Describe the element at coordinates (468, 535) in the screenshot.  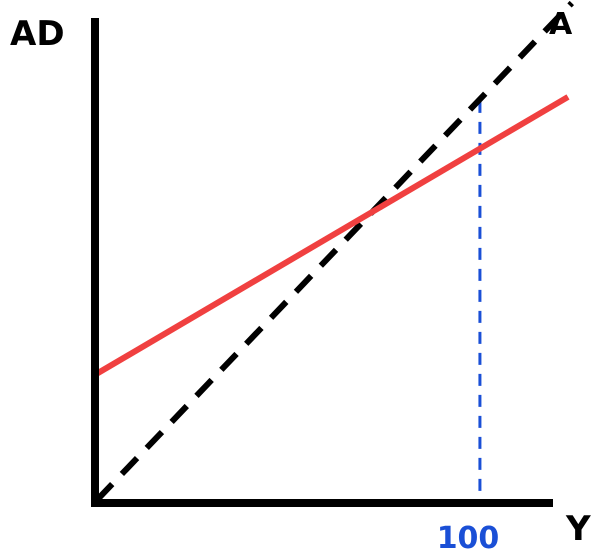
I see `x-tick-label-100: 100` at that location.